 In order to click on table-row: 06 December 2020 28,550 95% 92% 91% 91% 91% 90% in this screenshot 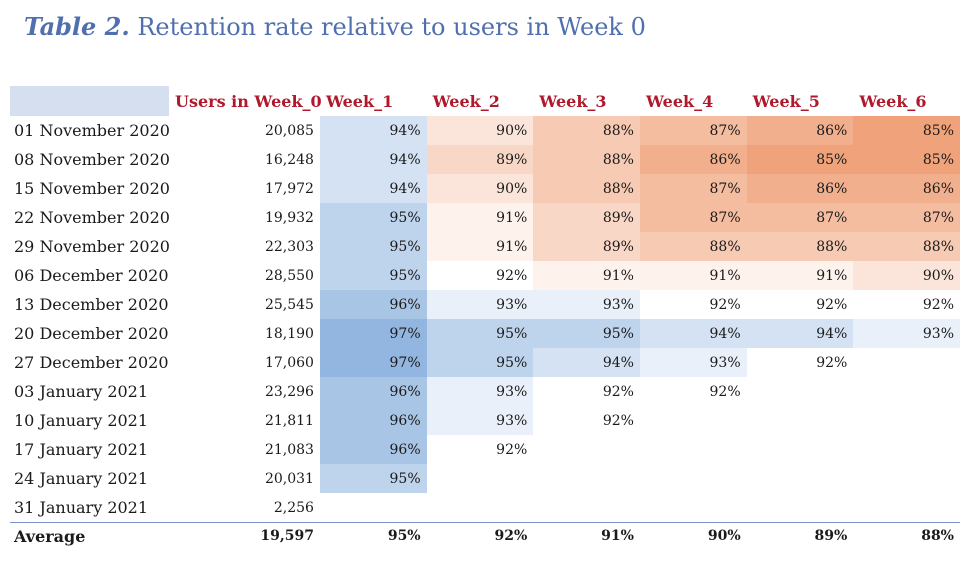, I will do `click(485, 275)`.